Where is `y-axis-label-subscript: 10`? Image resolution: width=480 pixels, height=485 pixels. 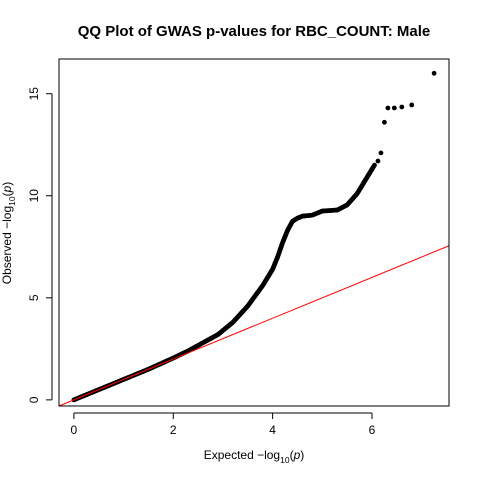 y-axis-label-subscript: 10 is located at coordinates (12, 201).